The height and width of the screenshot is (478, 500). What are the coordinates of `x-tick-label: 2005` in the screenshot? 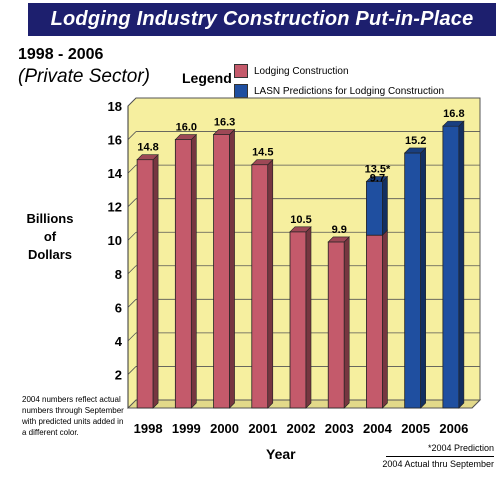 It's located at (415, 428).